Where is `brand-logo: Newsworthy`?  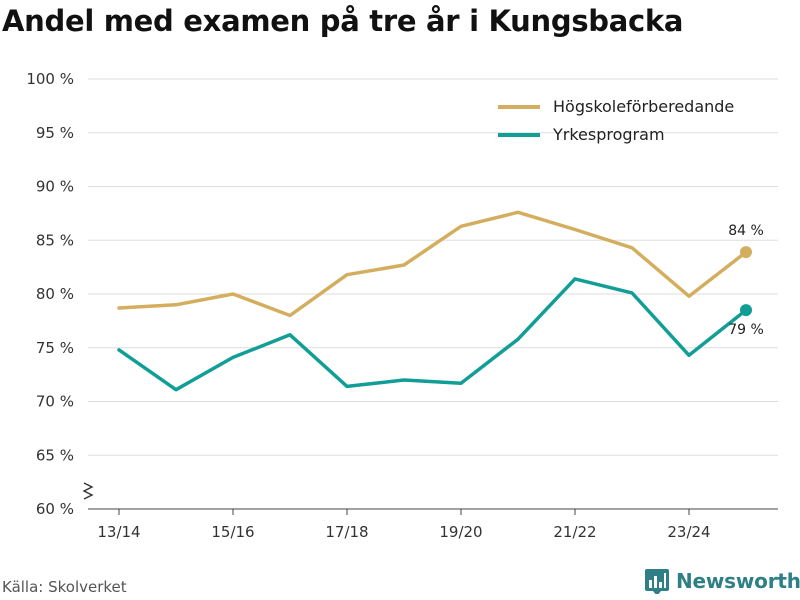
brand-logo: Newsworthy is located at coordinates (722, 581).